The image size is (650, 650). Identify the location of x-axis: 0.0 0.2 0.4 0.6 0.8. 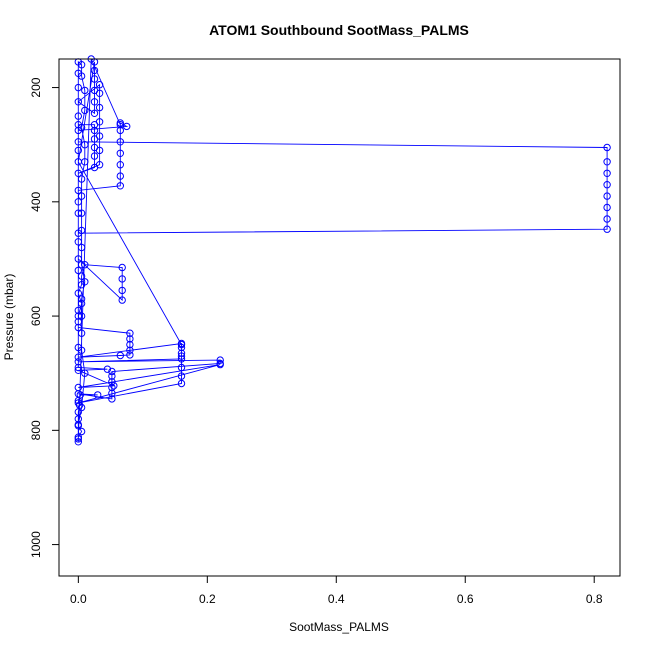
(336, 590).